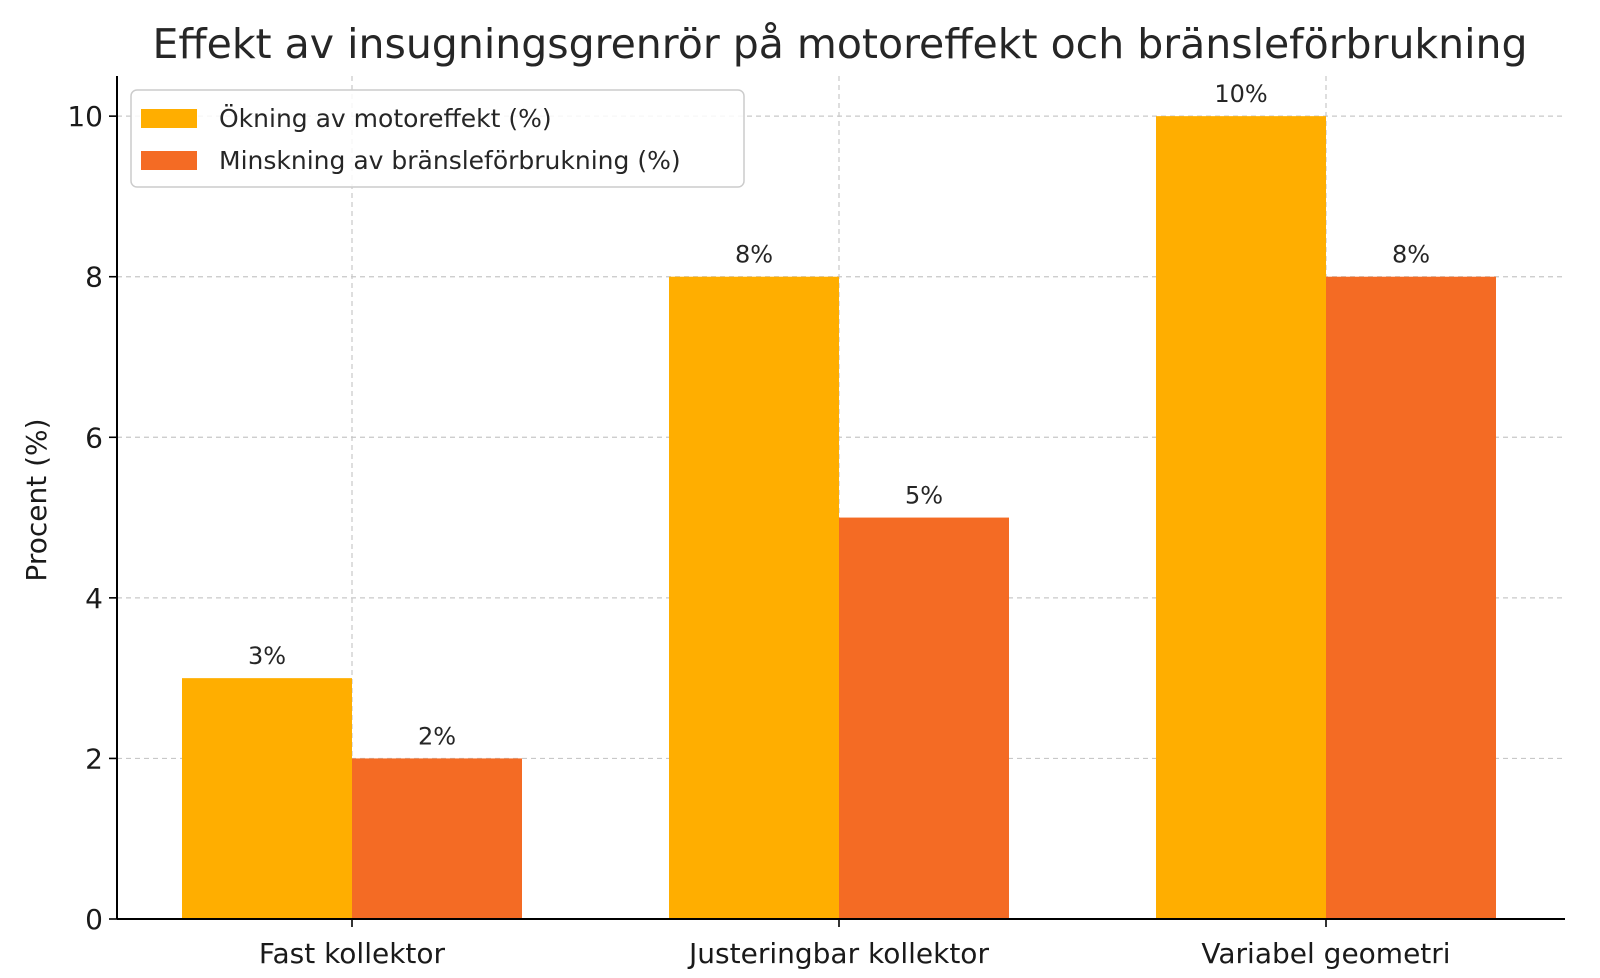 The height and width of the screenshot is (978, 1600). What do you see at coordinates (94, 598) in the screenshot?
I see `y-tick-label: 4` at bounding box center [94, 598].